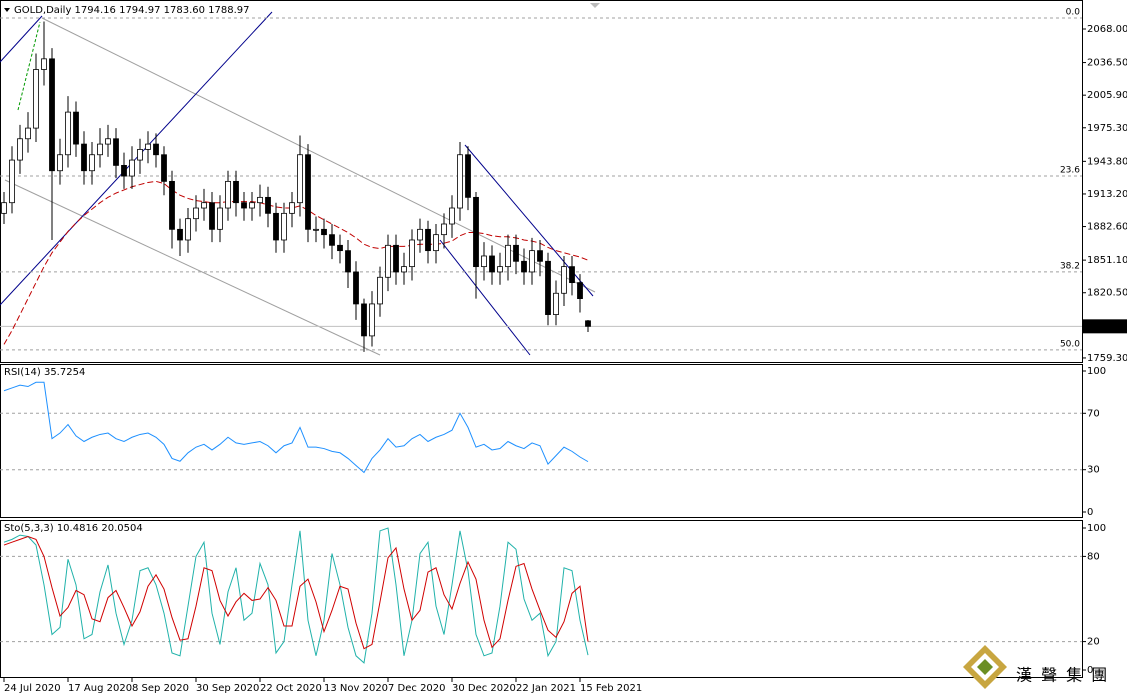 The height and width of the screenshot is (696, 1127). Describe the element at coordinates (1093, 413) in the screenshot. I see `y-tick-label: 70` at that location.